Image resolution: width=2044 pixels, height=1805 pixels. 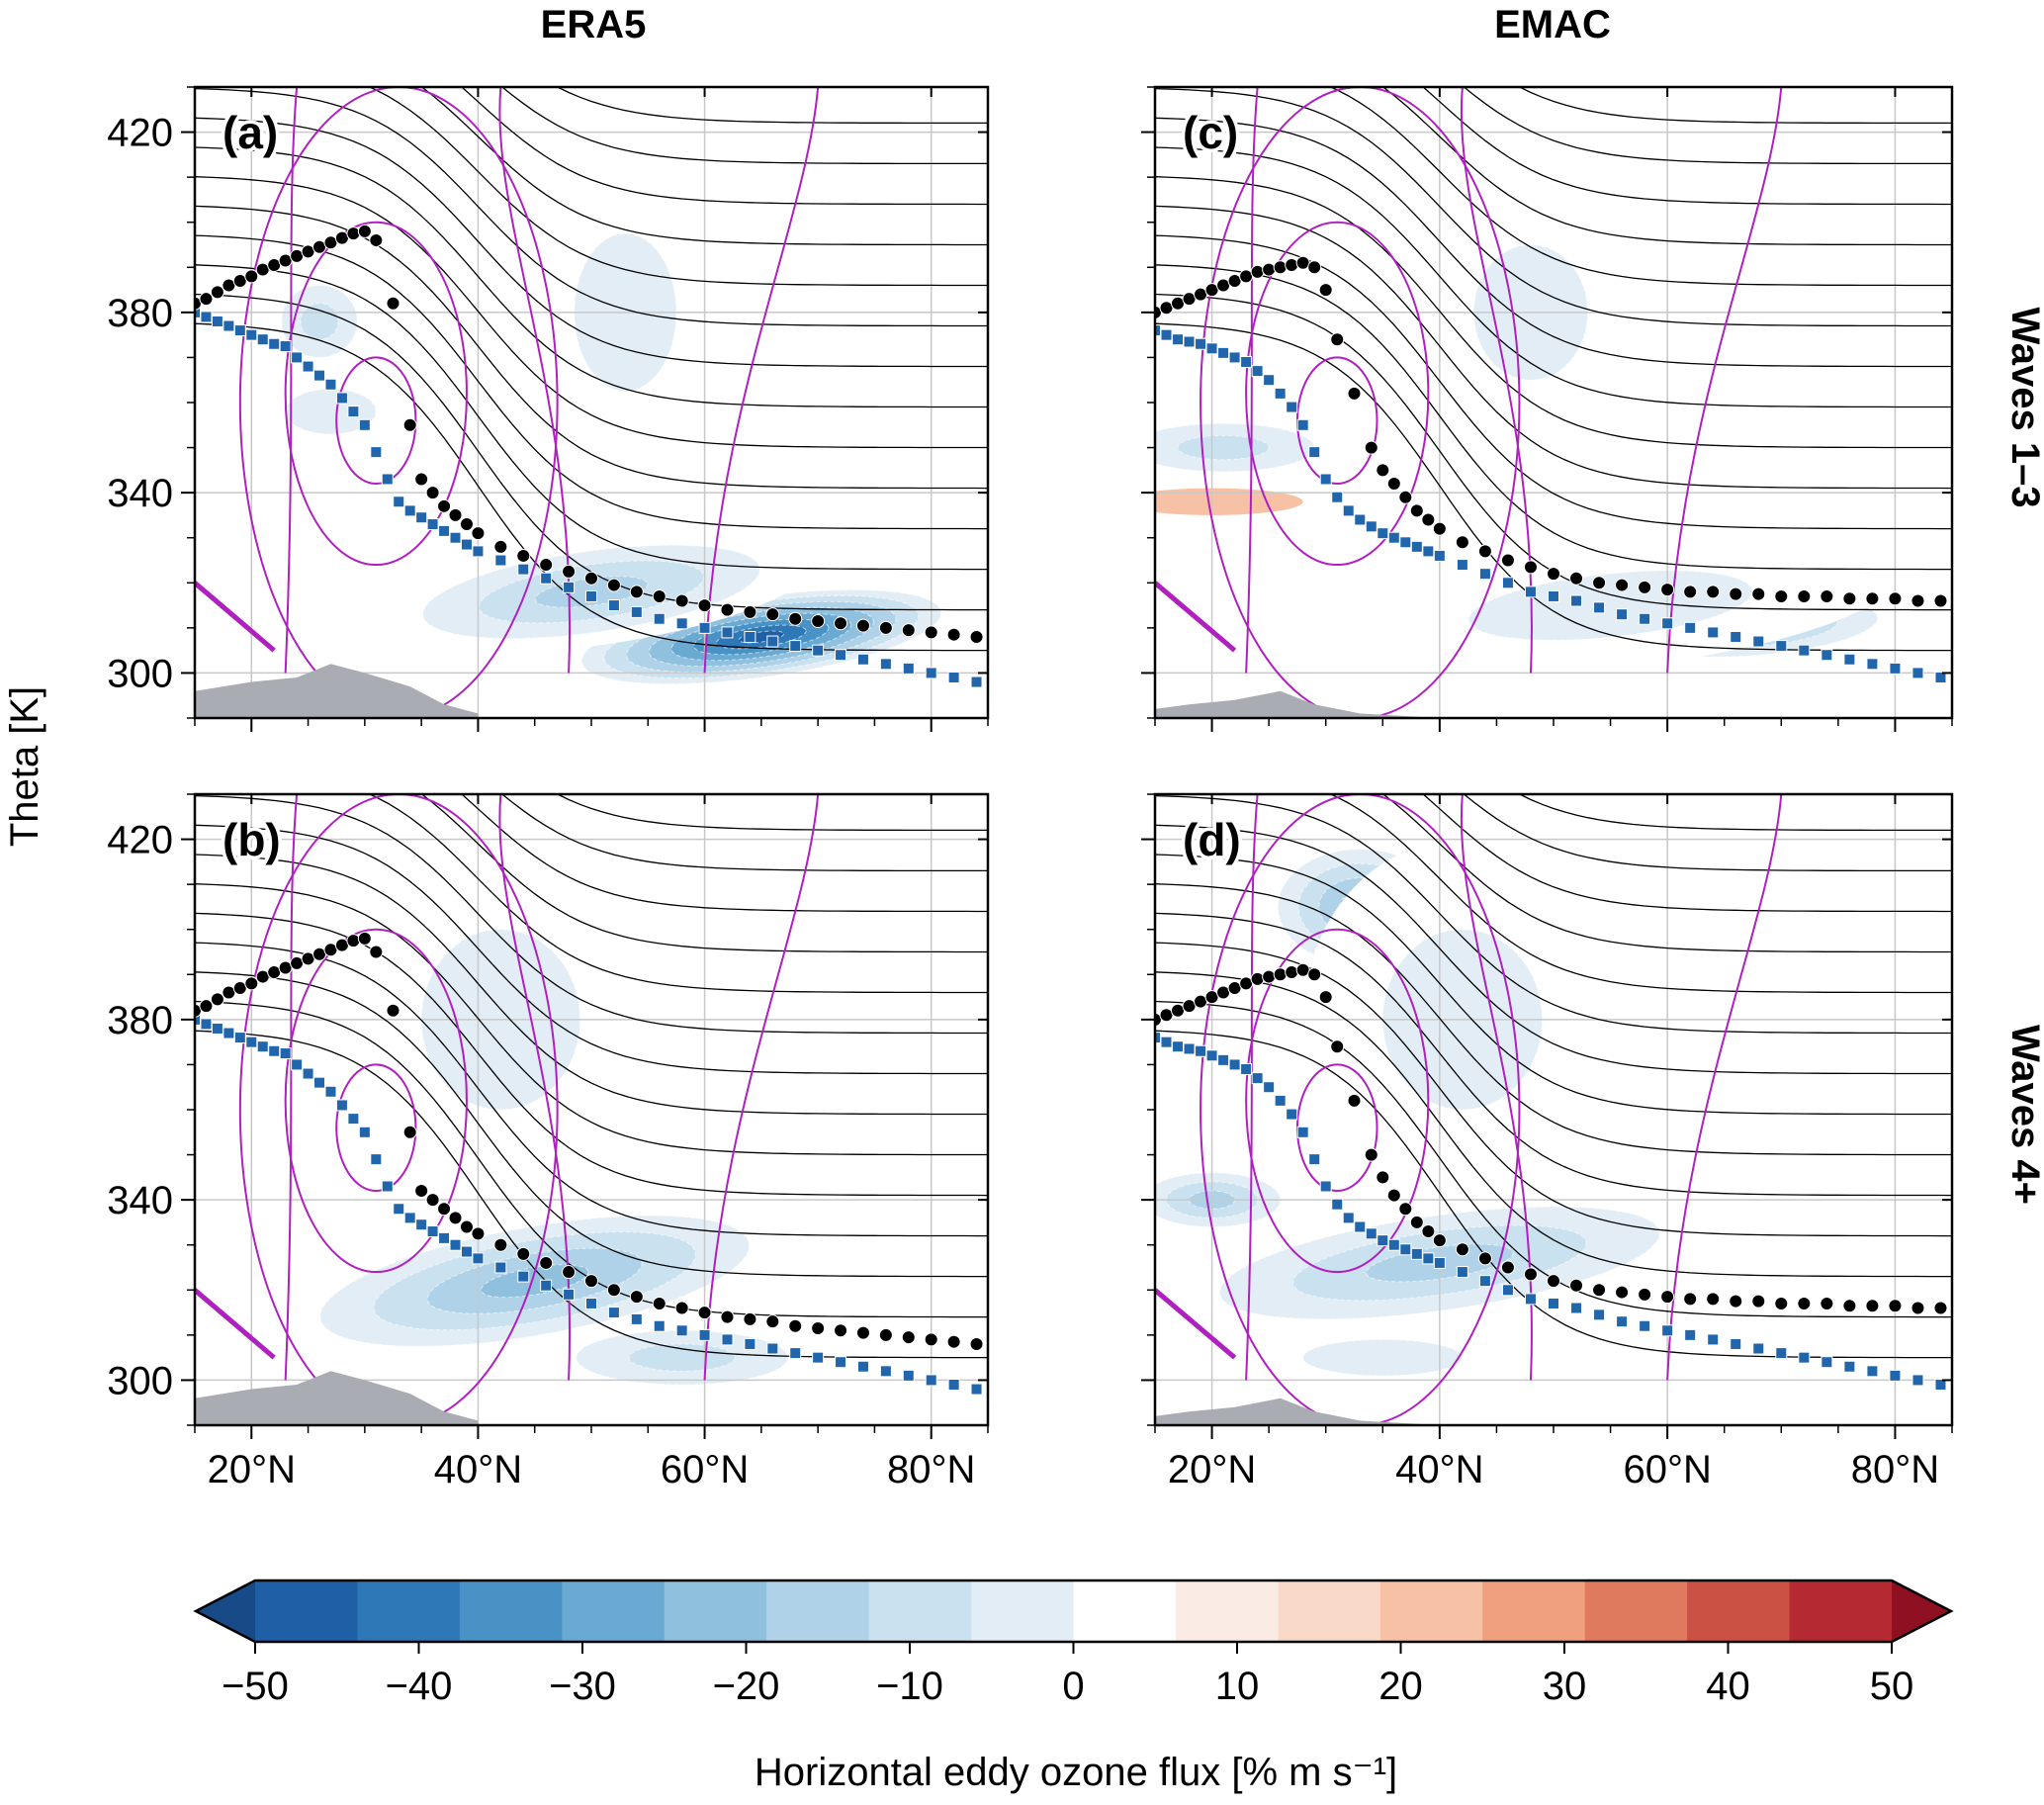 I want to click on colorbar-extend-low, so click(x=225, y=1611).